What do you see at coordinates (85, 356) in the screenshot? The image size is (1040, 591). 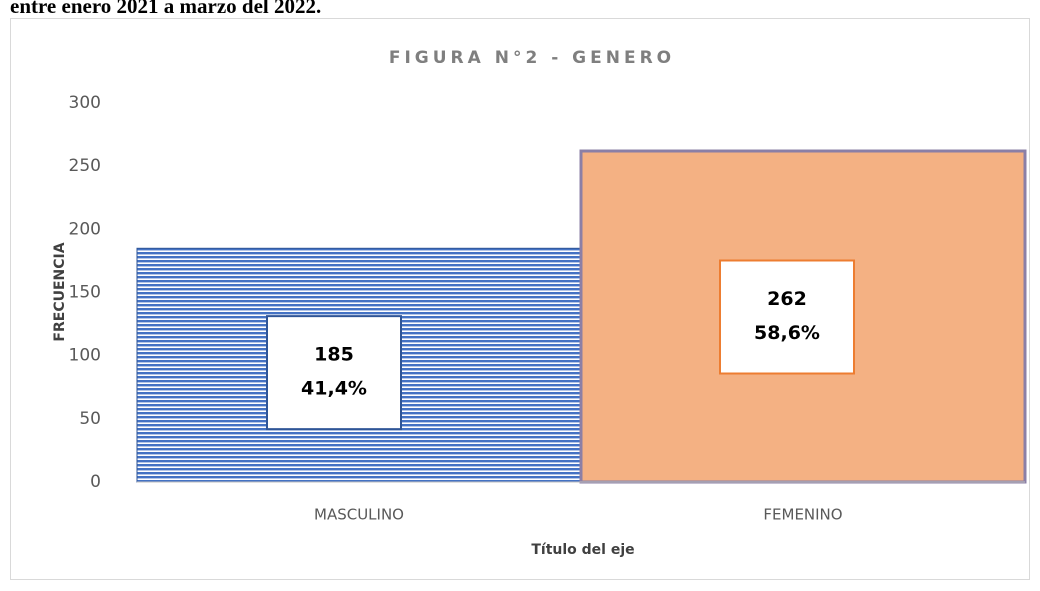 I see `y-tick-label: 100` at bounding box center [85, 356].